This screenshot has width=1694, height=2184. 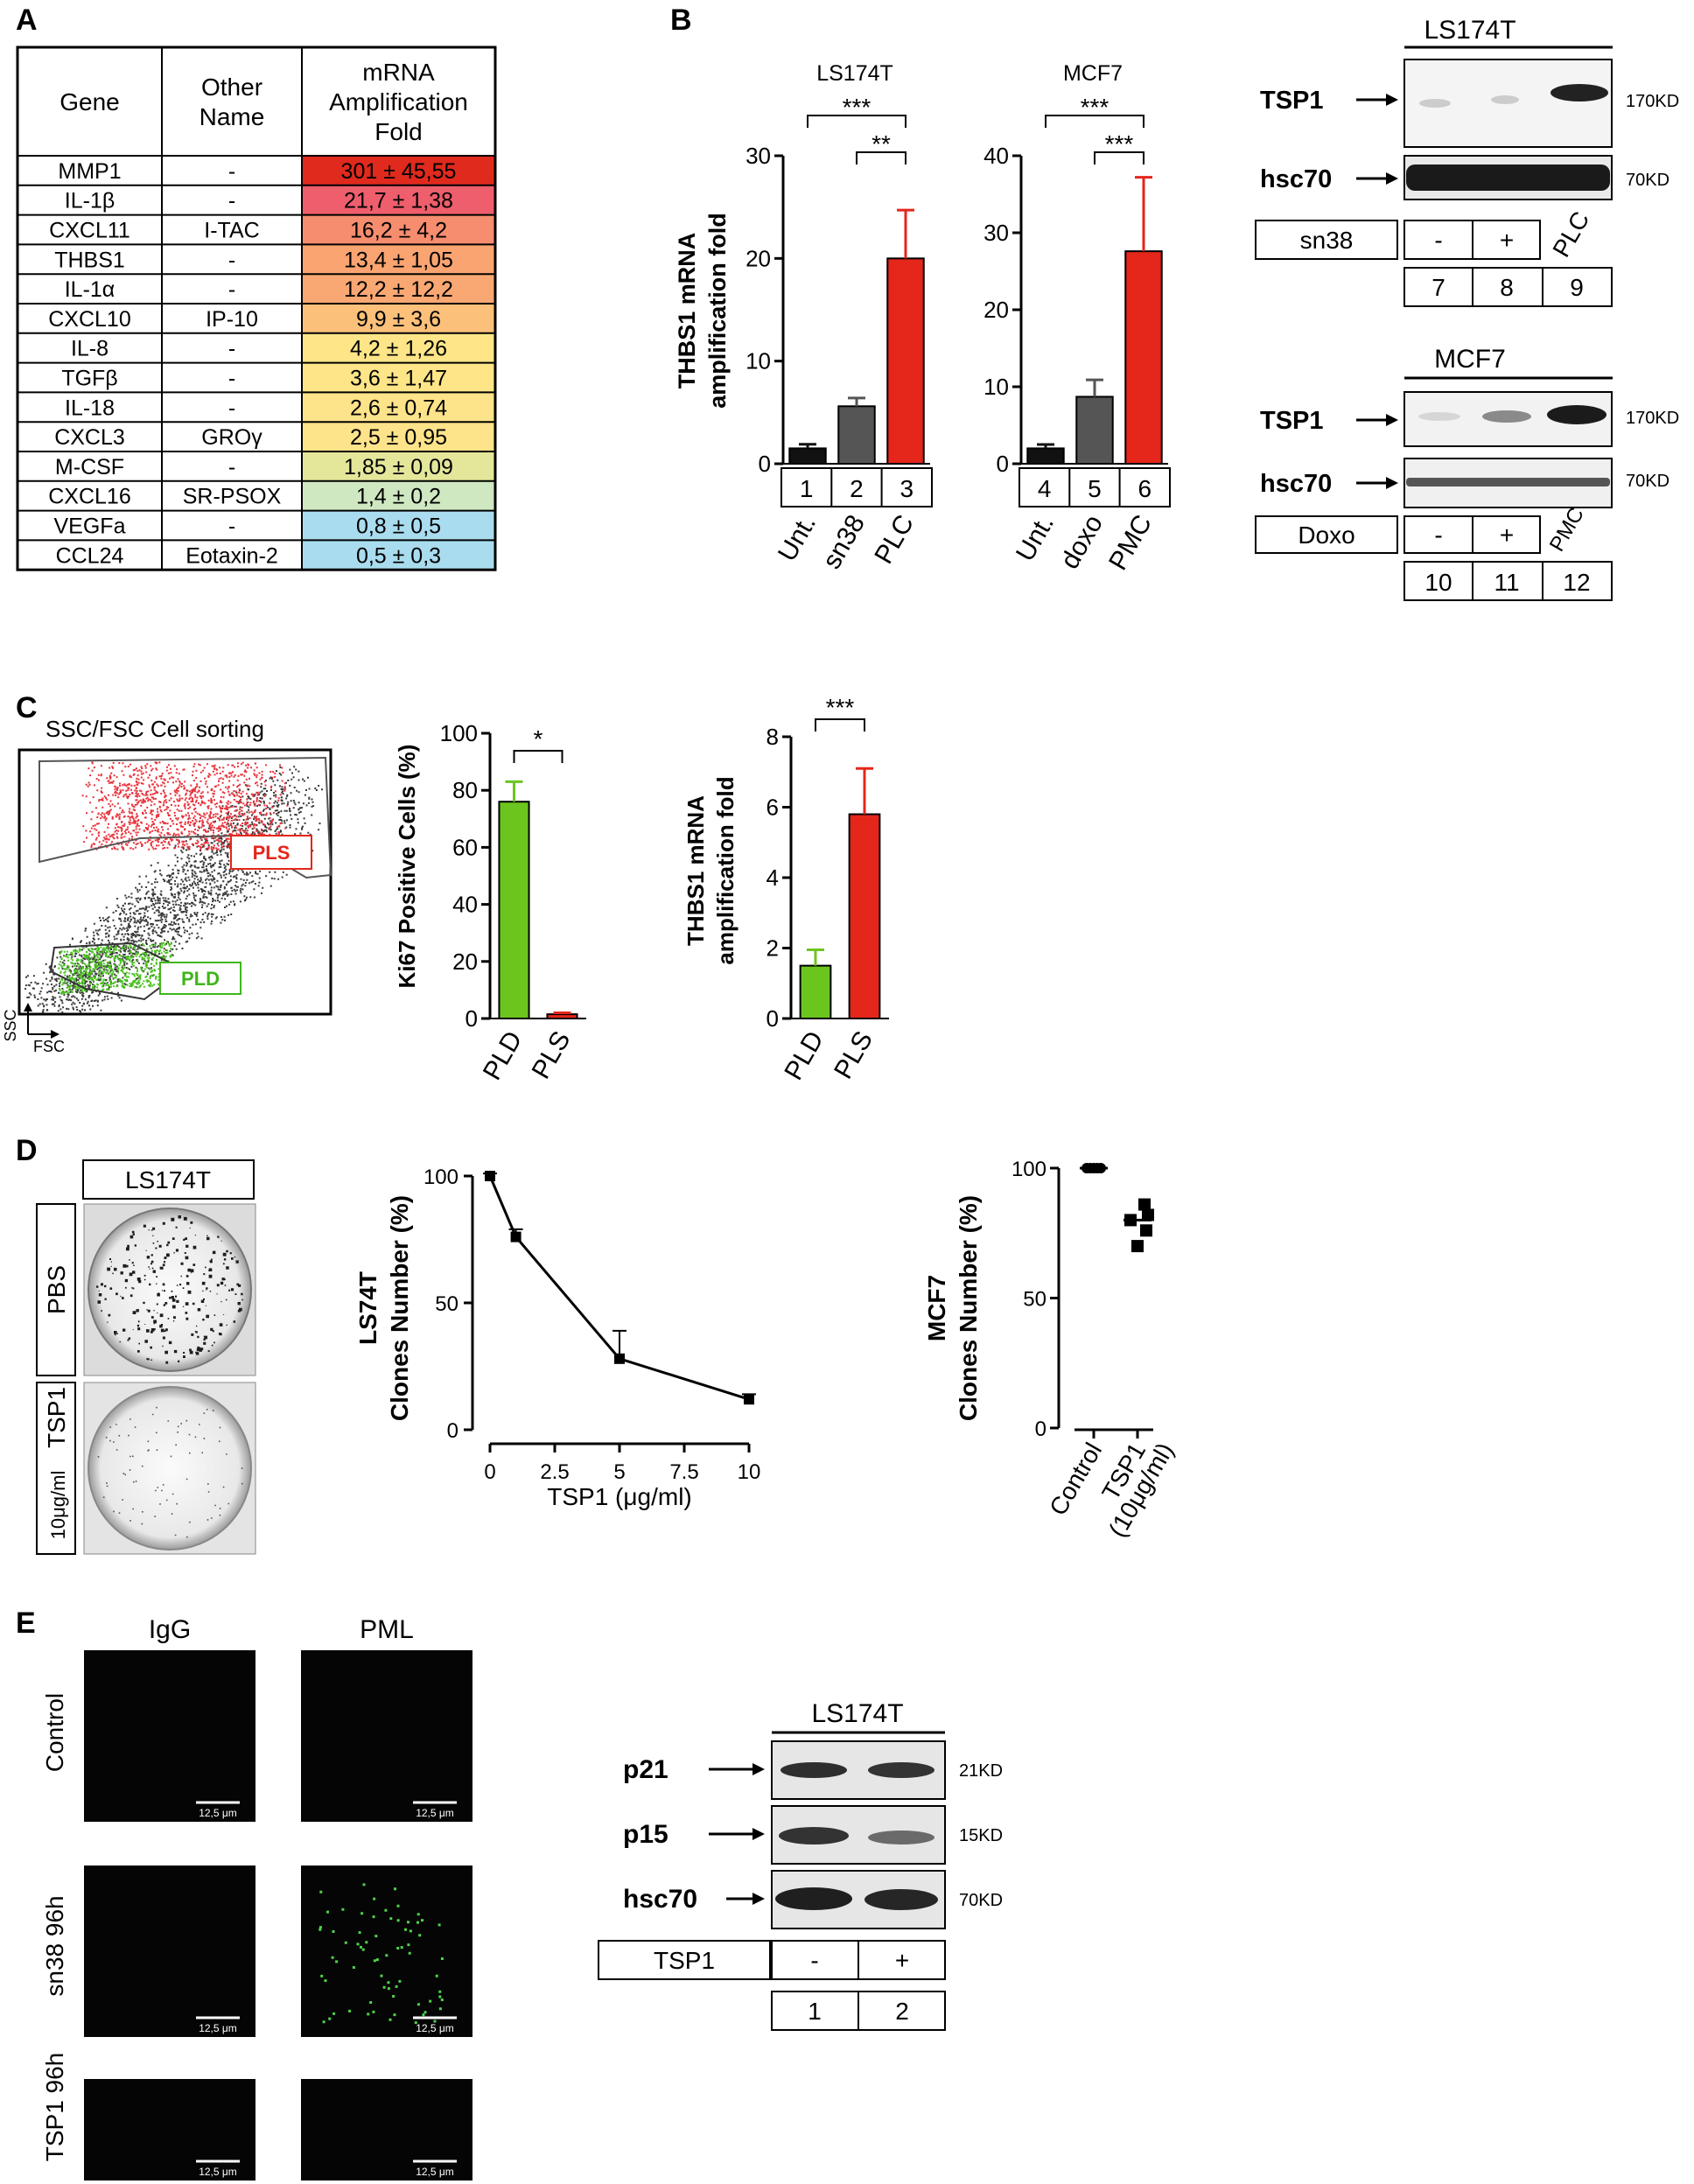 I want to click on y-tick-label: 0, so click(x=1003, y=464).